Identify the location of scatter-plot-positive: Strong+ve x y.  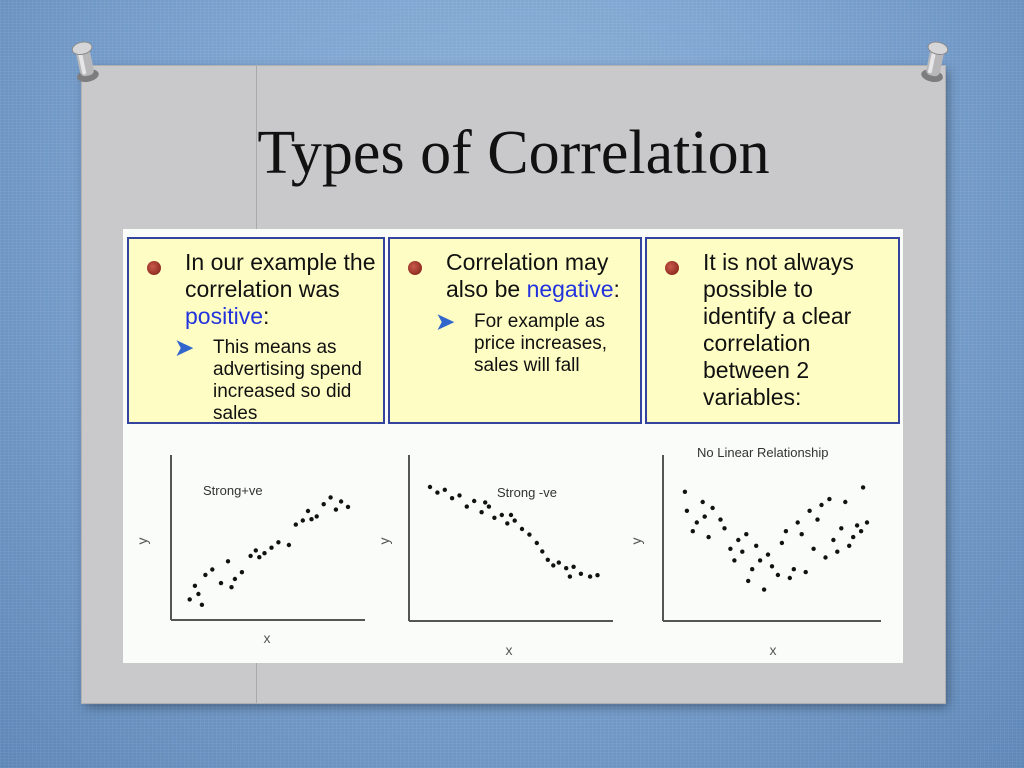
(258, 550).